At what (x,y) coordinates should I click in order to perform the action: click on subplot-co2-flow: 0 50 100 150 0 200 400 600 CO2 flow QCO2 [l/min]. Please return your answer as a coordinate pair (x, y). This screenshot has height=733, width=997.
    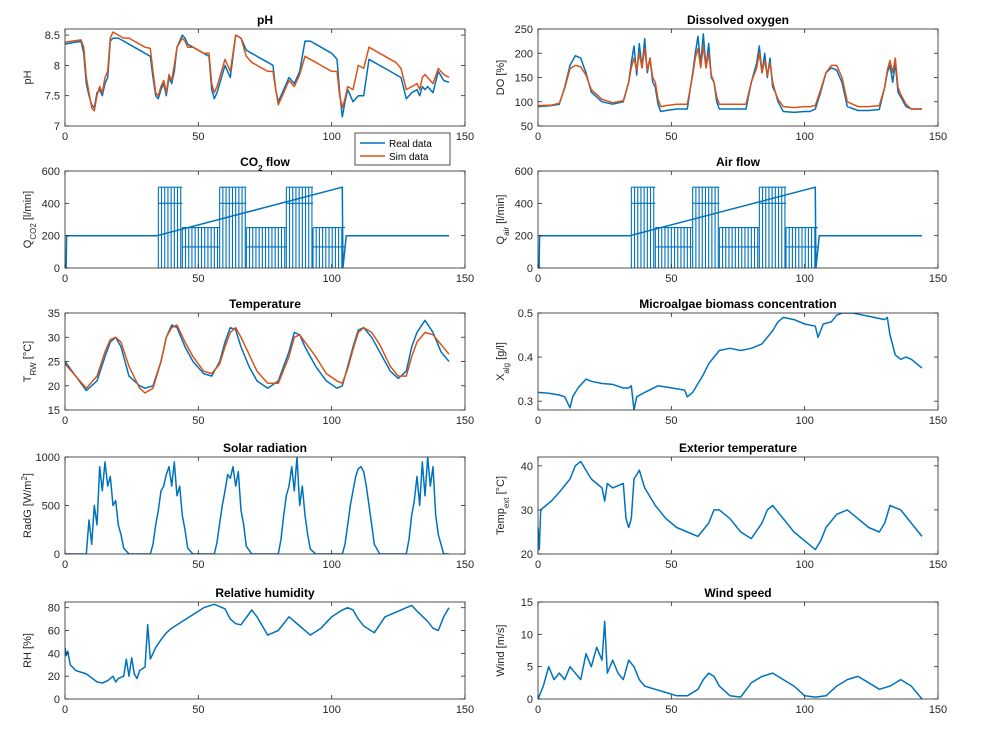
    Looking at the image, I should click on (248, 220).